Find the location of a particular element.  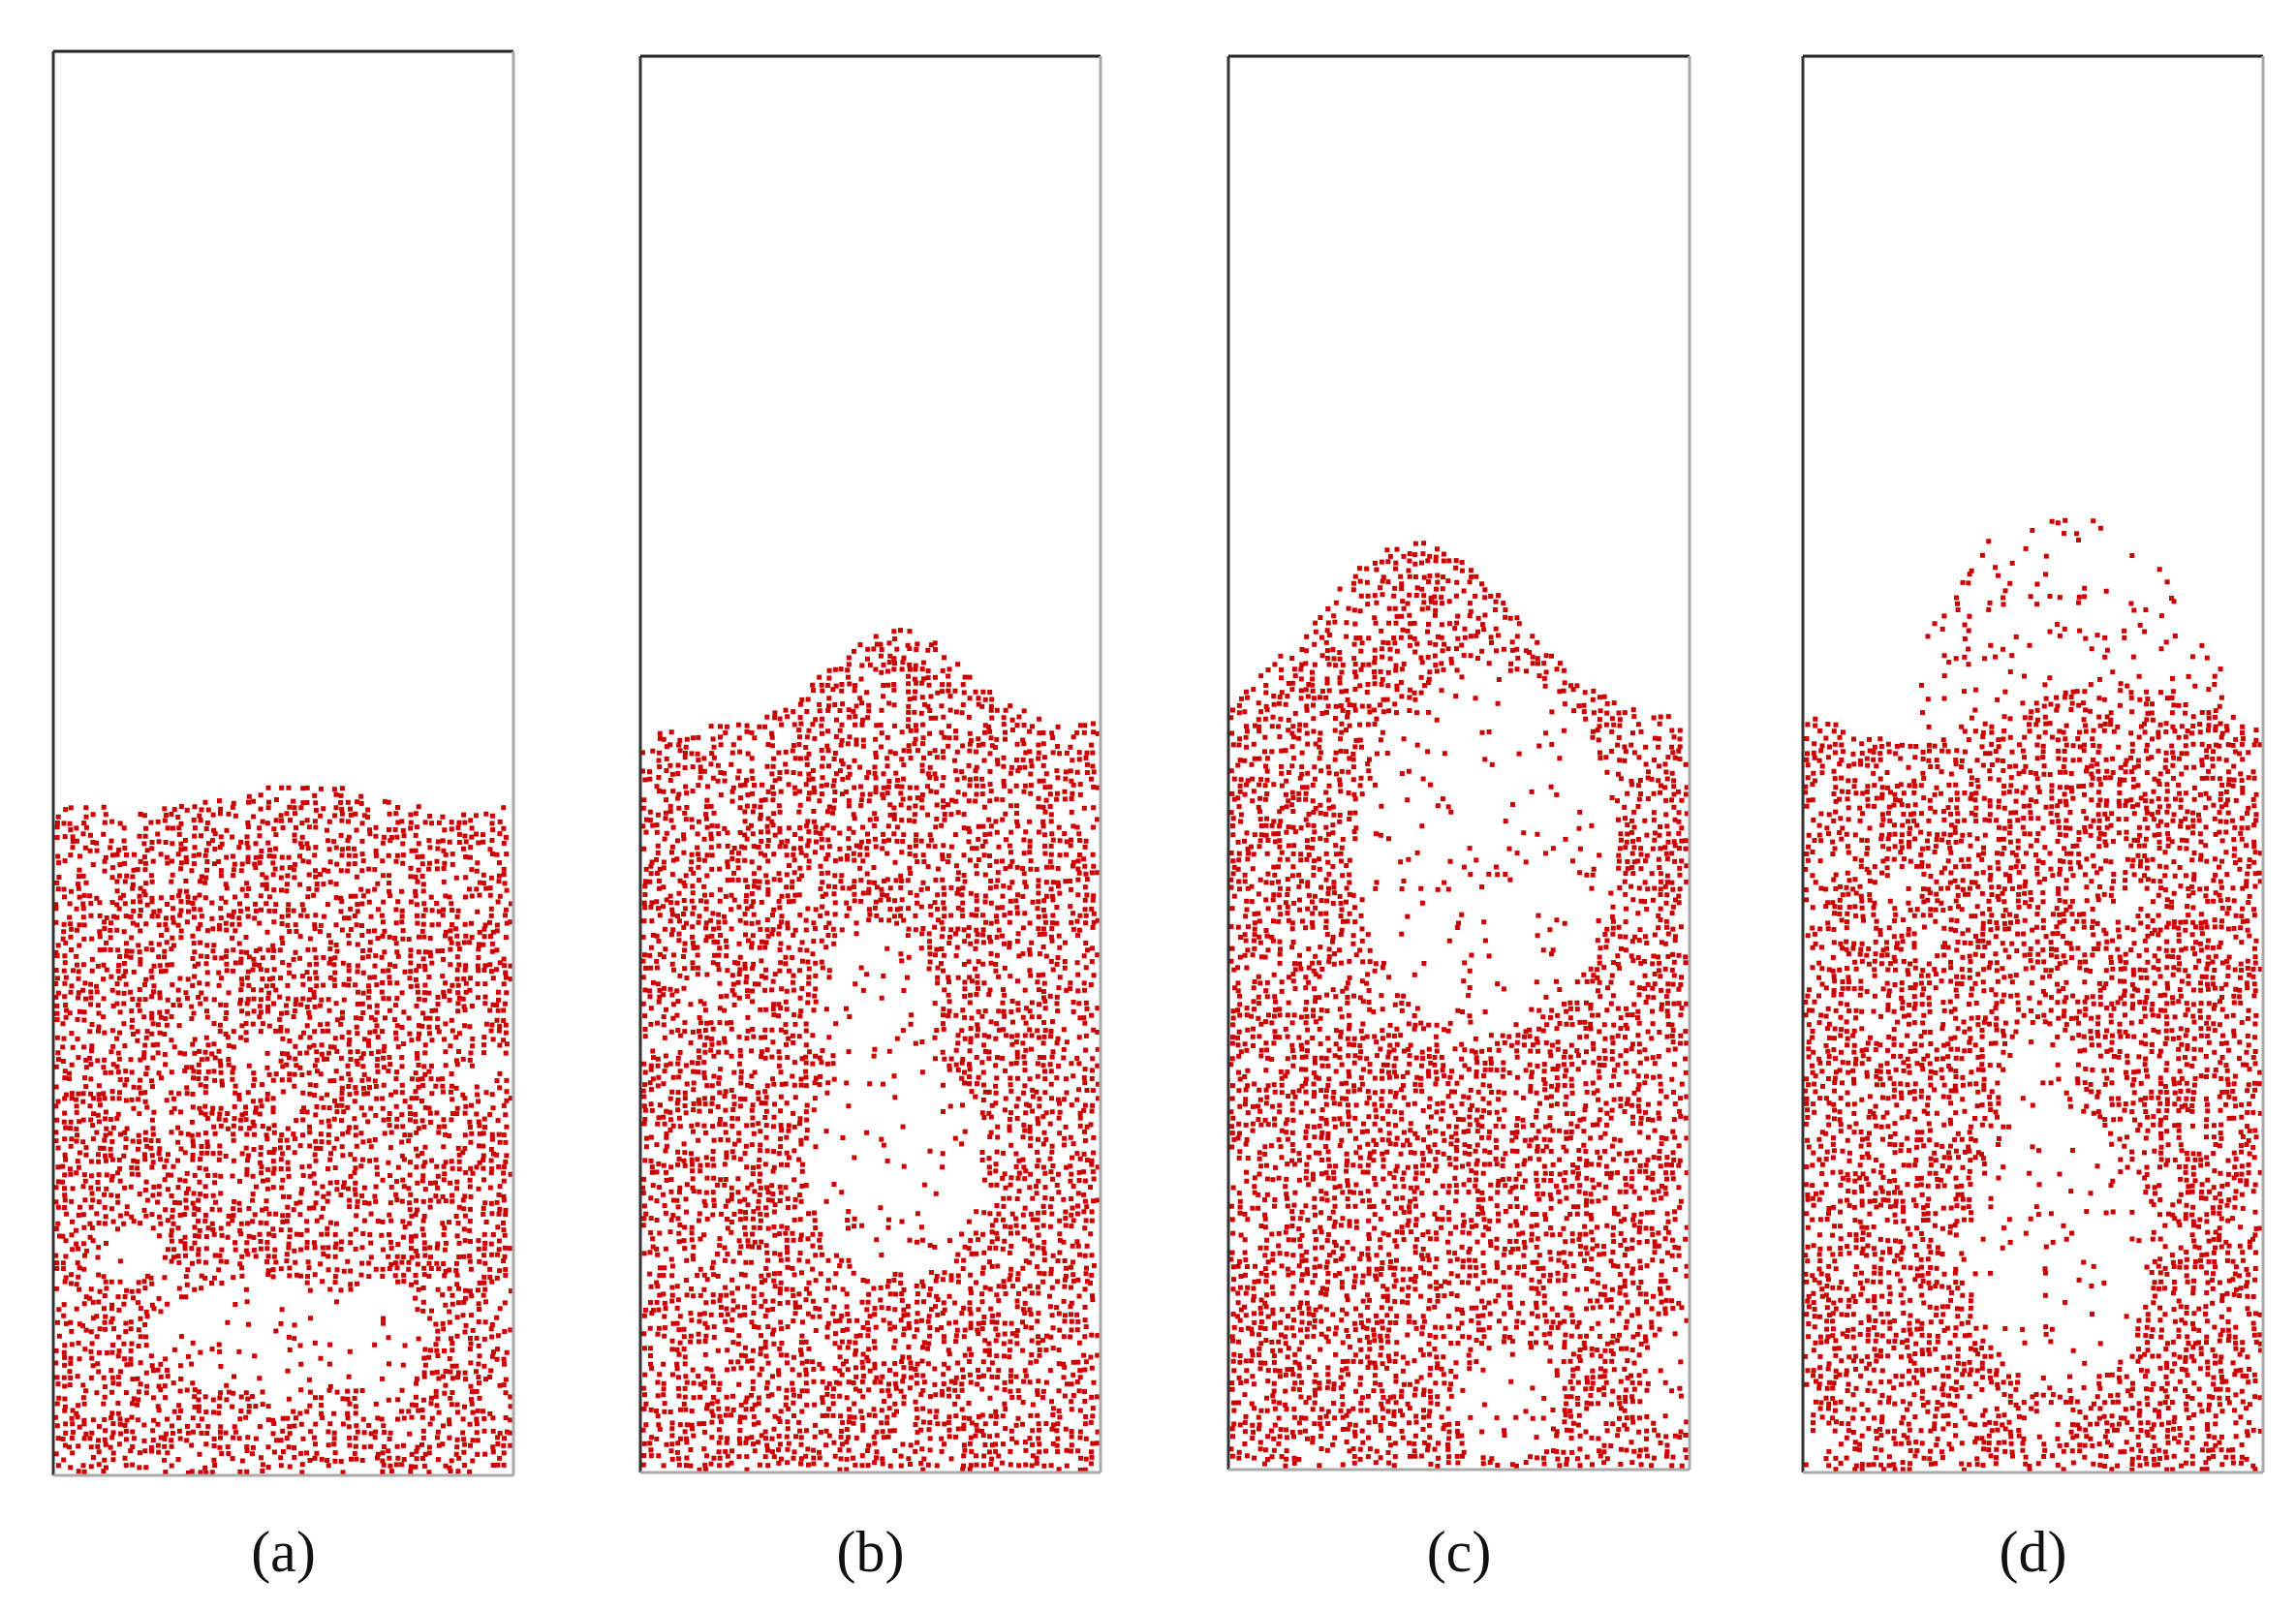

panel-label: (c) is located at coordinates (1459, 1552).